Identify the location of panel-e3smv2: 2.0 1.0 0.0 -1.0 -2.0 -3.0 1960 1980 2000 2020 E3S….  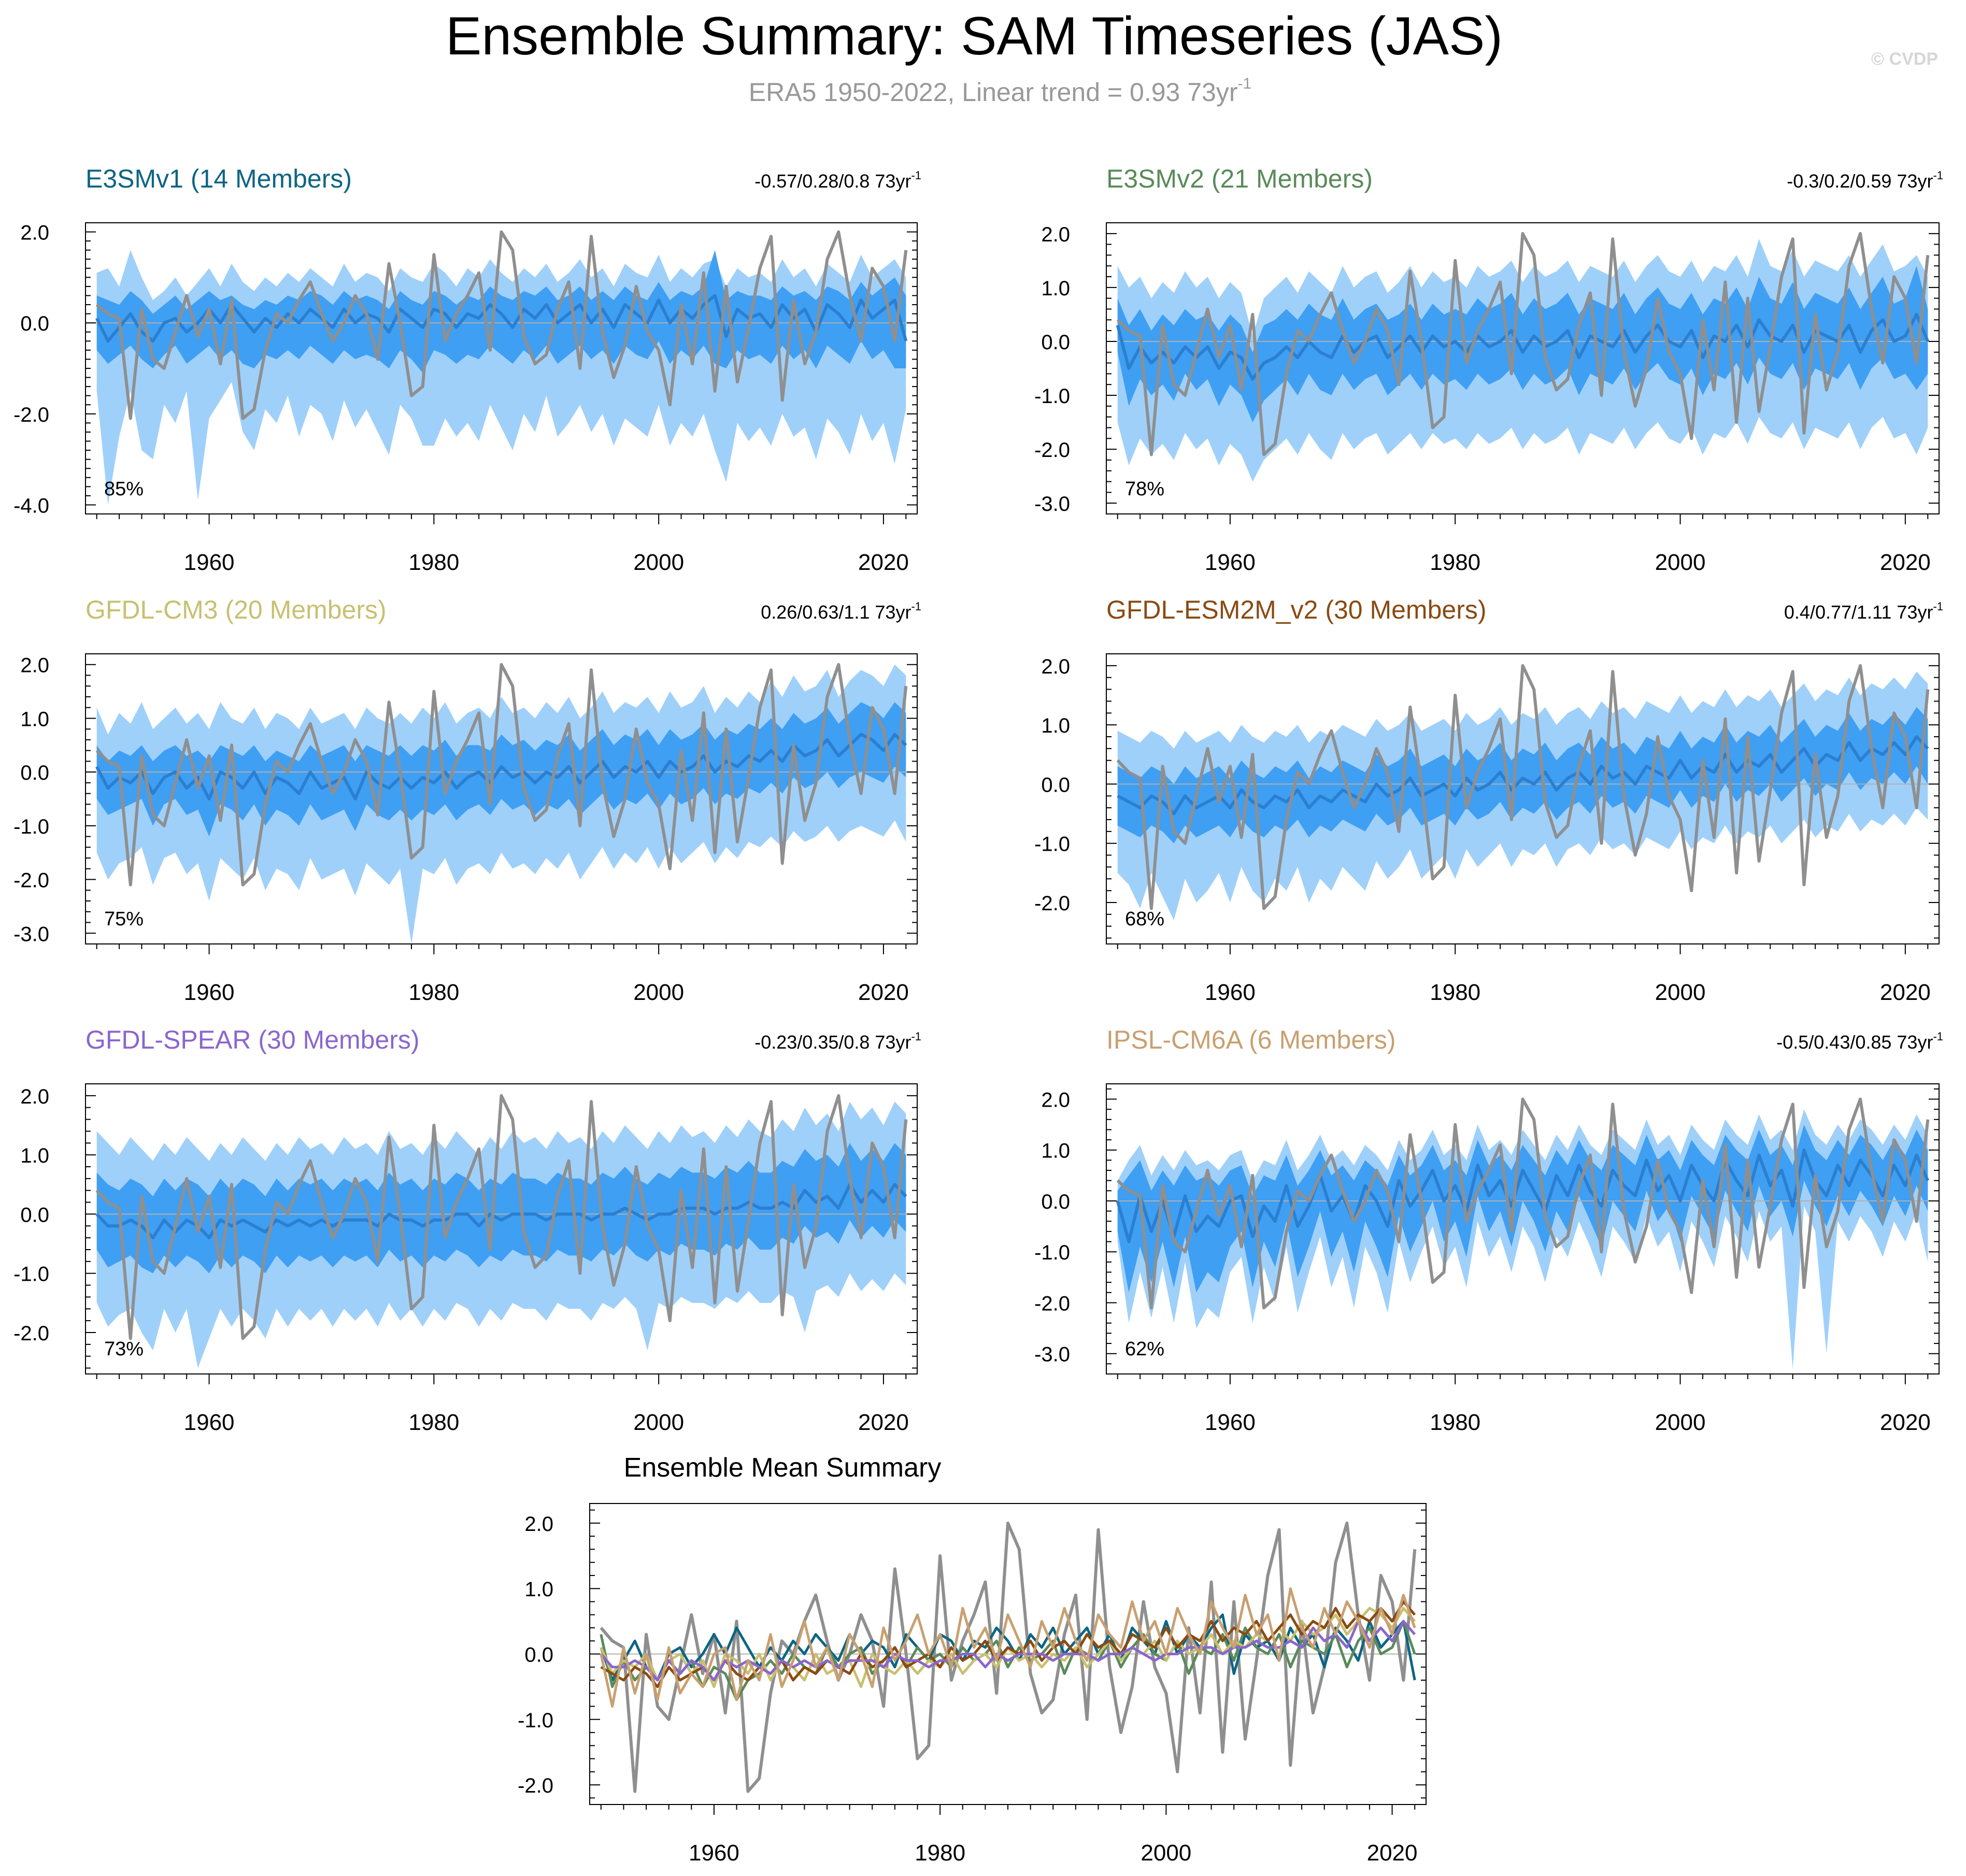
(1488, 369).